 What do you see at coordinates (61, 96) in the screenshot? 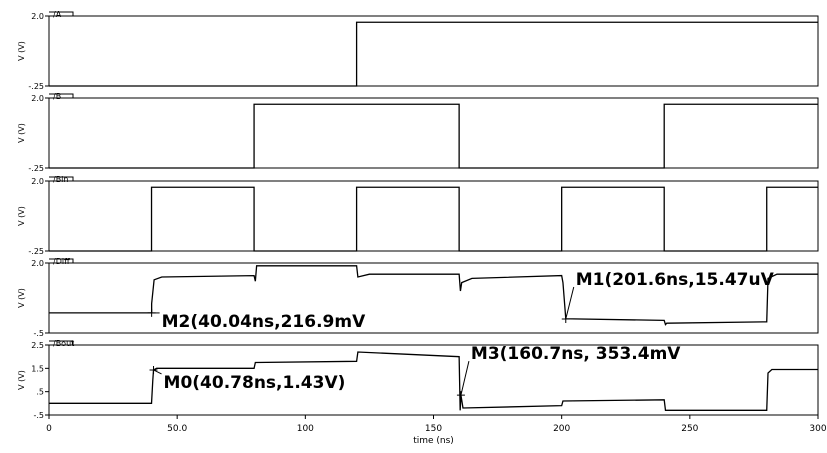
I see `signal-name-tab: /B` at bounding box center [61, 96].